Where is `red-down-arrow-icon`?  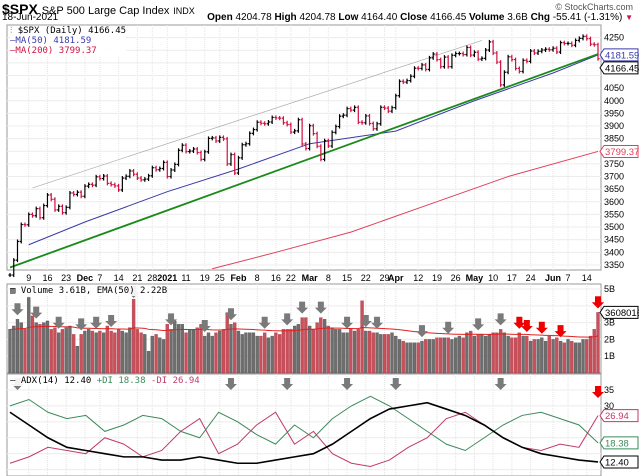
red-down-arrow-icon is located at coordinates (526, 326).